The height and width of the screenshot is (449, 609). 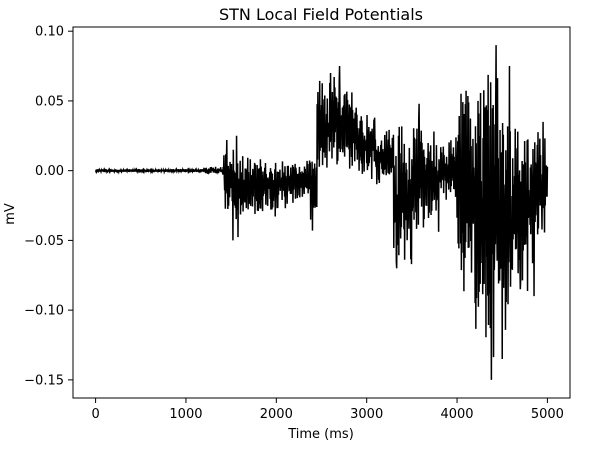 What do you see at coordinates (320, 434) in the screenshot?
I see `x-axis-label: Time (ms)` at bounding box center [320, 434].